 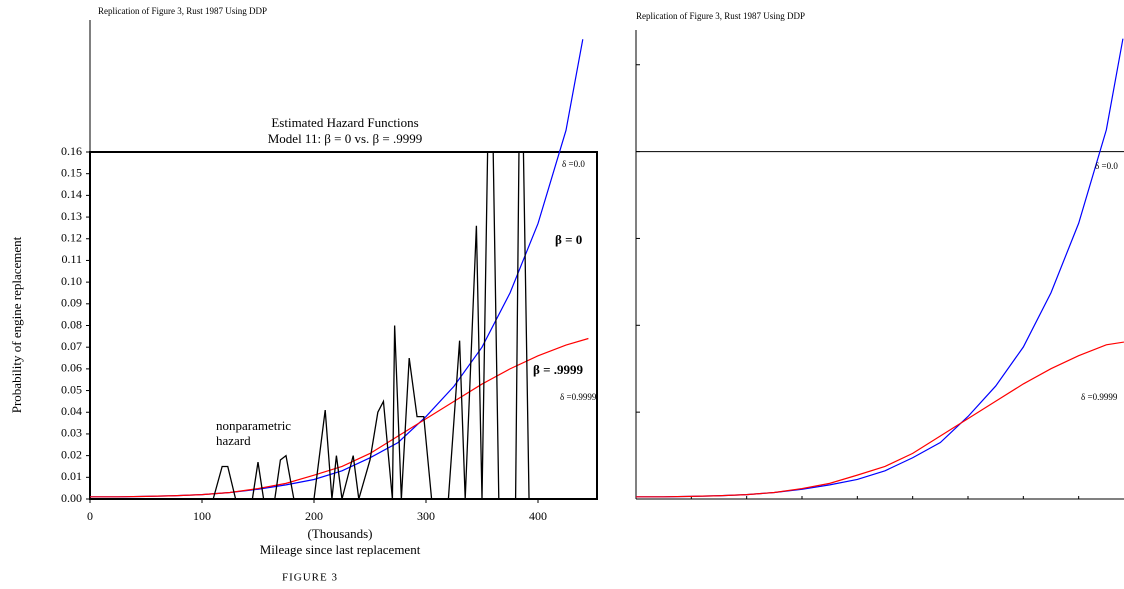 What do you see at coordinates (71, 194) in the screenshot?
I see `y-tick-label: 0.14` at bounding box center [71, 194].